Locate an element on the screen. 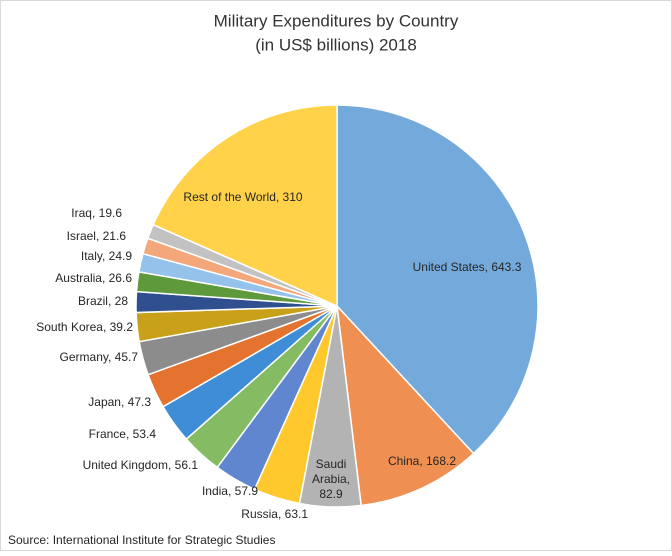 The image size is (672, 556). data-label: Russia, 63.1 is located at coordinates (274, 514).